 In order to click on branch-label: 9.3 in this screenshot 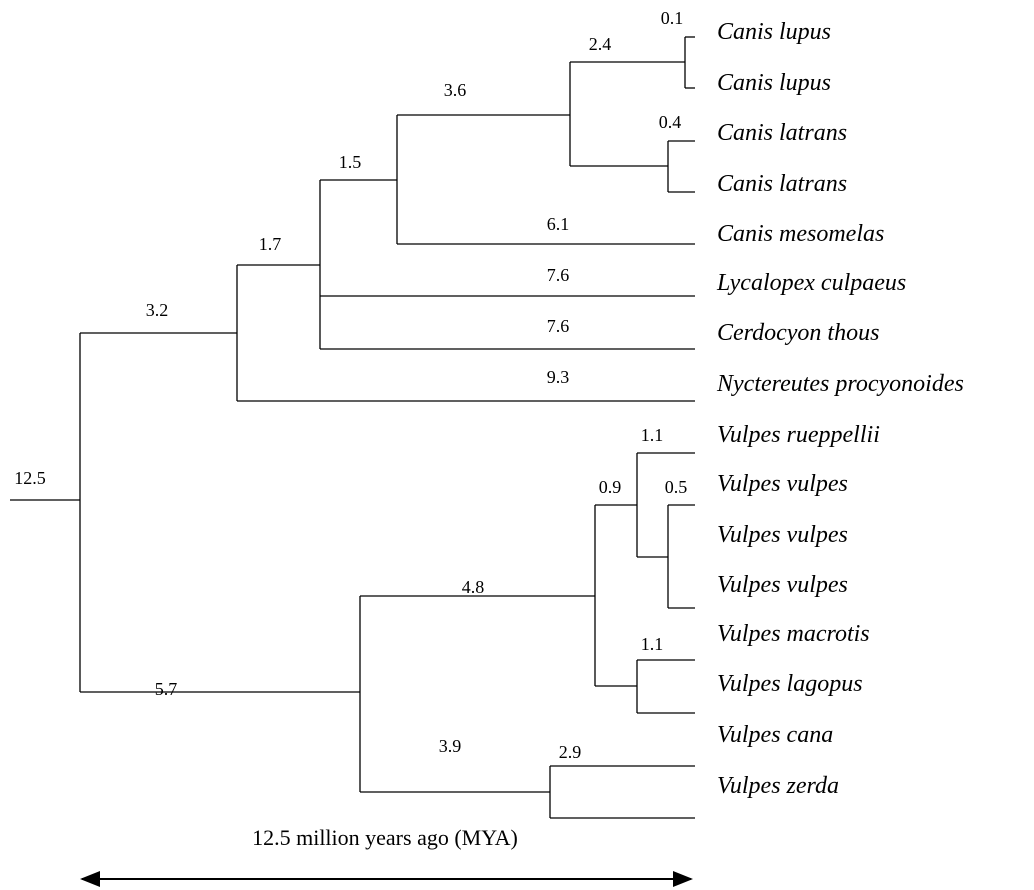, I will do `click(558, 377)`.